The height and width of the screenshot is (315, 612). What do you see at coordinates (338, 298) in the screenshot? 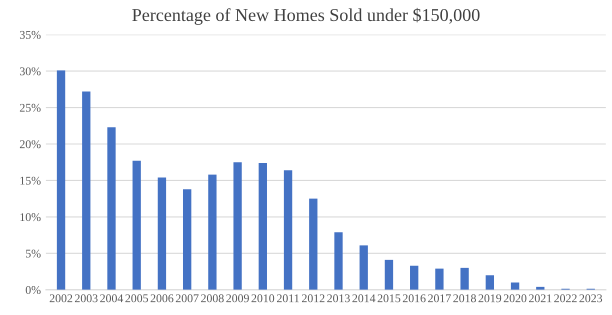
I see `x-tick-label: 2013` at bounding box center [338, 298].